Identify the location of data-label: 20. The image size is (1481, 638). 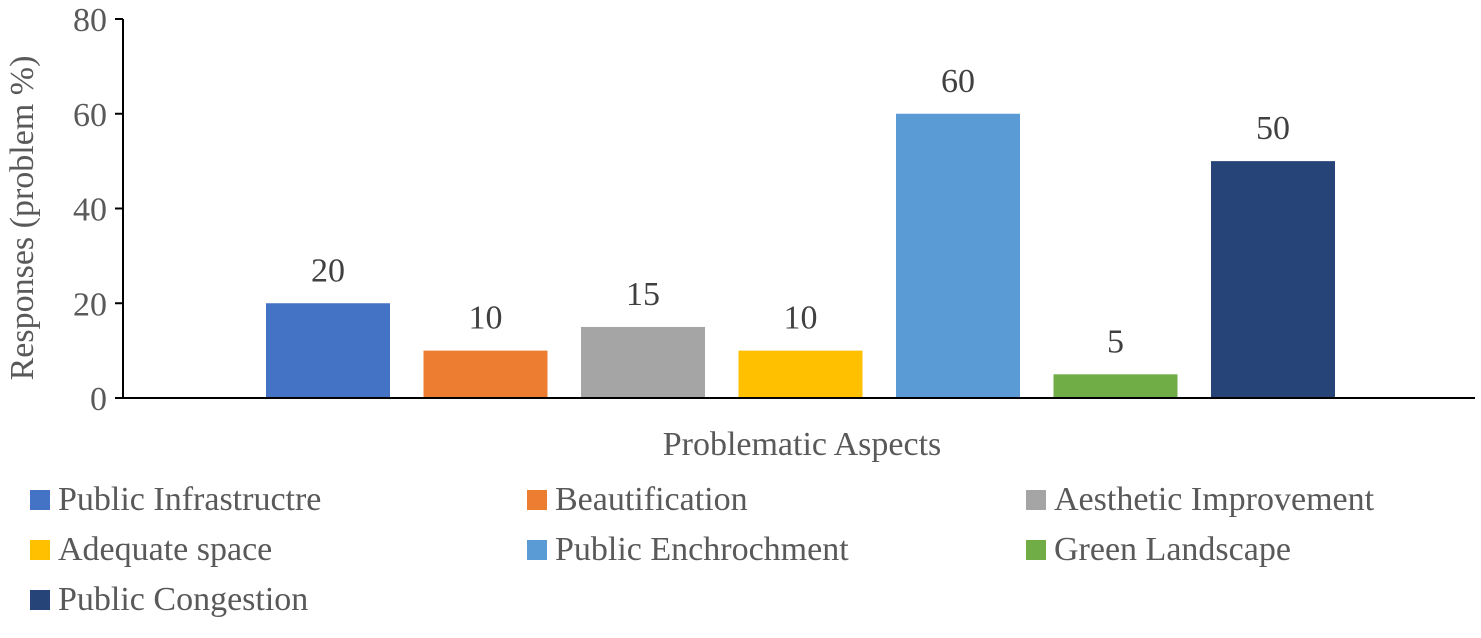
(328, 270).